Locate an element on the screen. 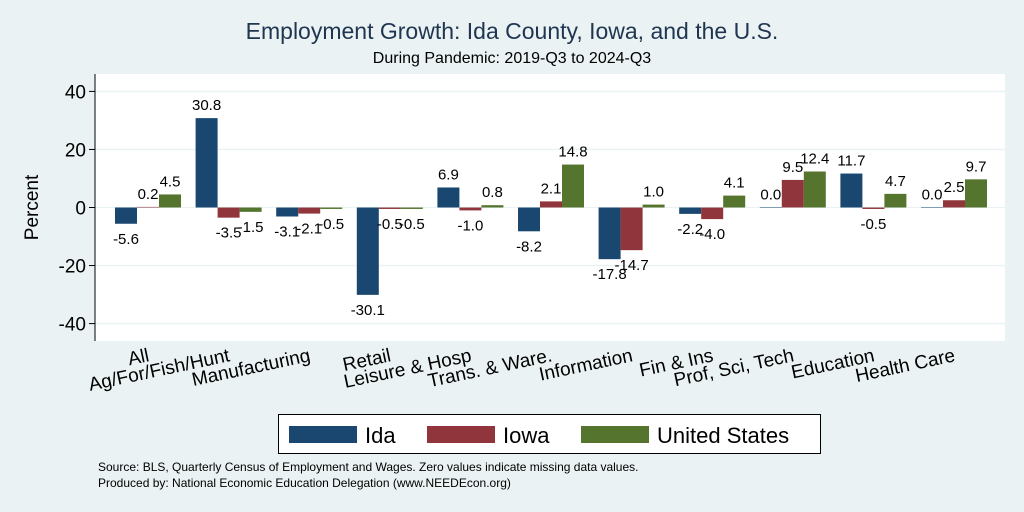 The height and width of the screenshot is (512, 1024). legend: Ida Iowa United States is located at coordinates (549, 434).